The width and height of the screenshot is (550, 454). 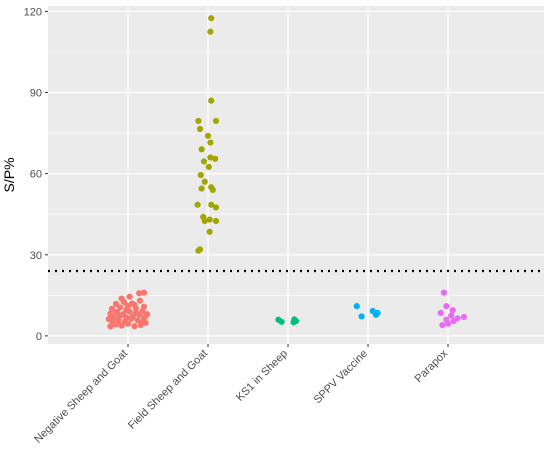 I want to click on y-tick-label: 120, so click(x=33, y=12).